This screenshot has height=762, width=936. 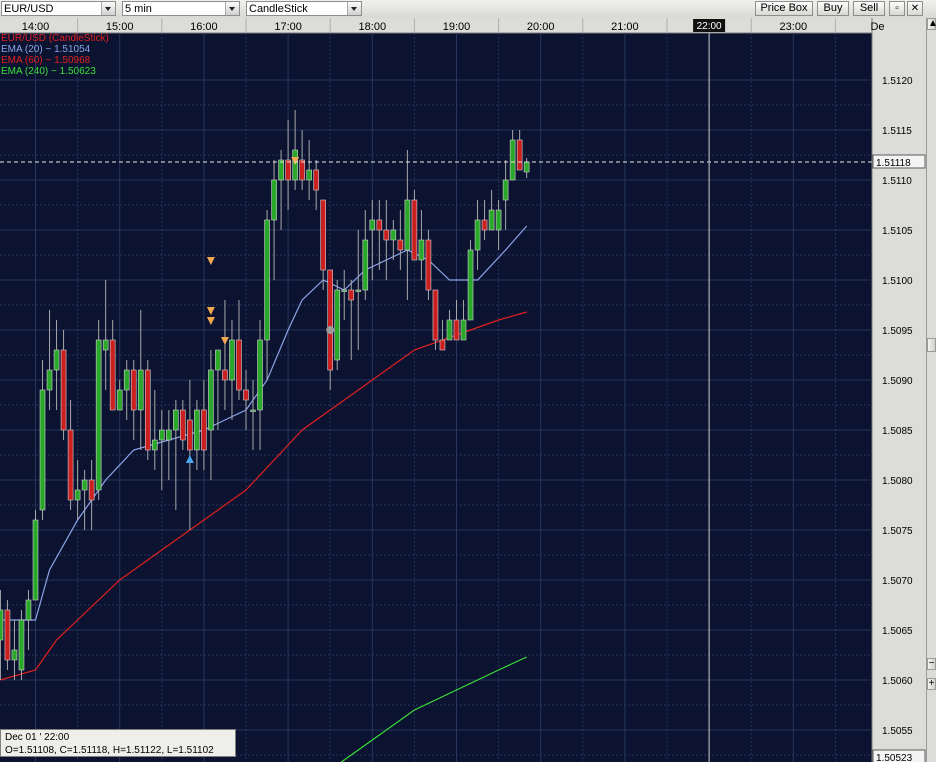 I want to click on chart-type-value: CandleStick, so click(x=278, y=9).